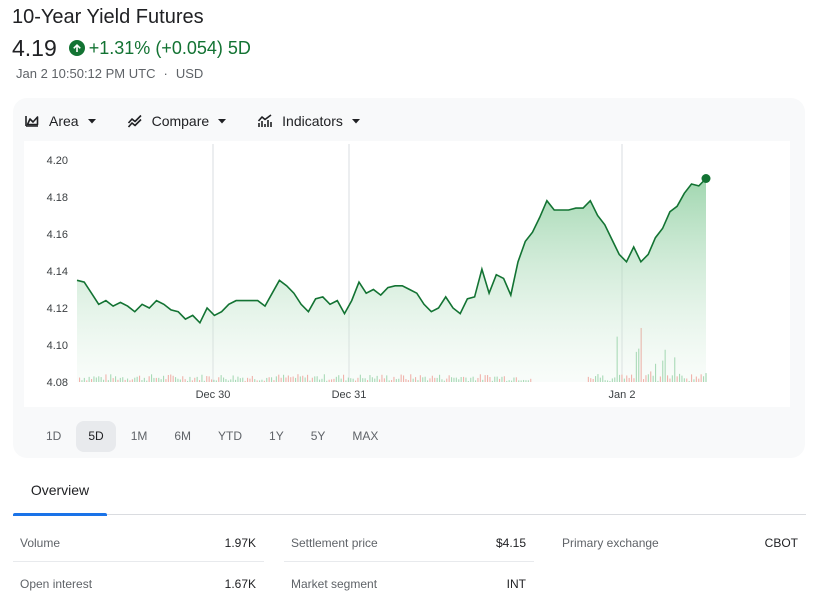 Image resolution: width=821 pixels, height=611 pixels. Describe the element at coordinates (57, 346) in the screenshot. I see `y-tick-label: 4.10` at that location.